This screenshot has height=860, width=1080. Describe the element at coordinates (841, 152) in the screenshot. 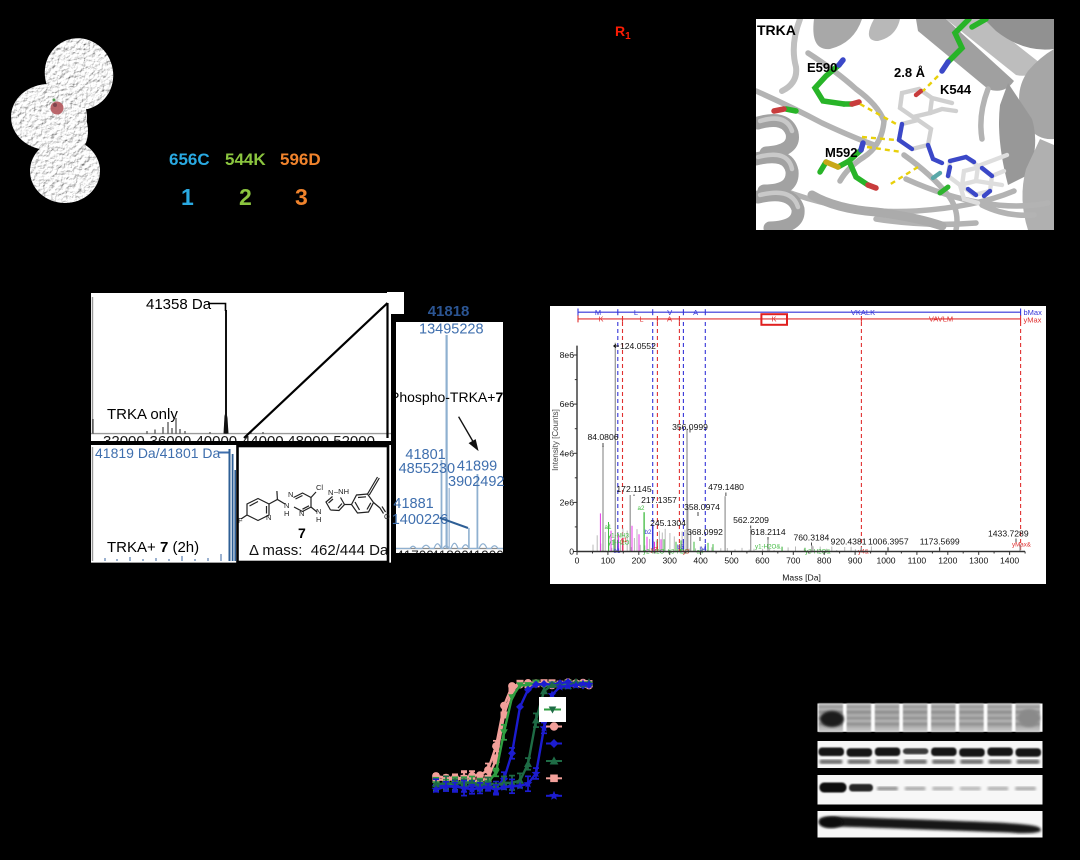

I see `svg-text: M592` at that location.